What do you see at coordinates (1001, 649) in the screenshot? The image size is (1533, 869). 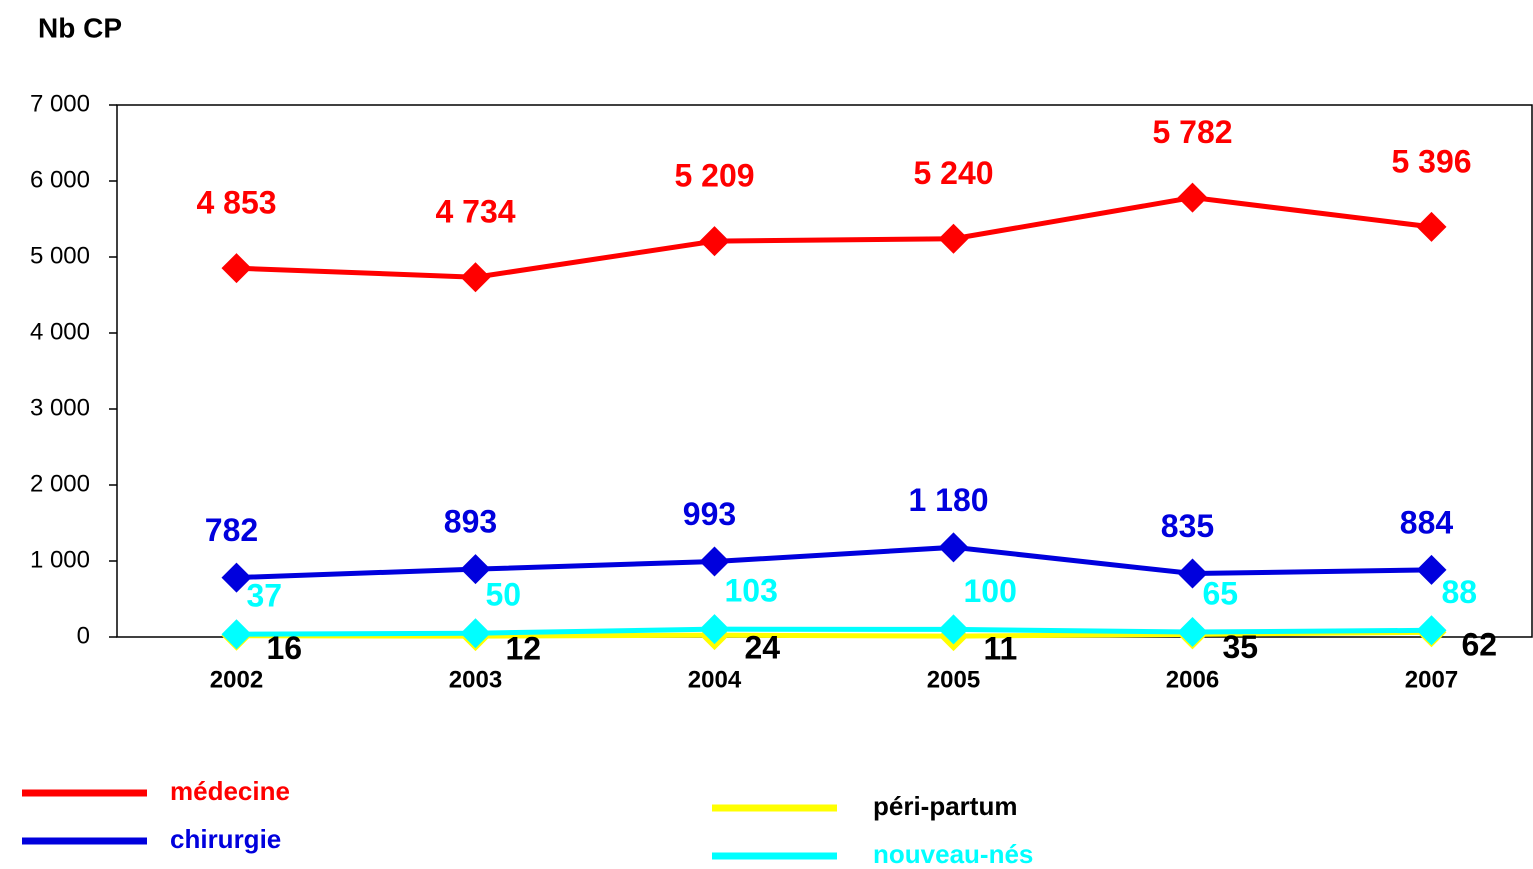 I see `data-label: 11` at bounding box center [1001, 649].